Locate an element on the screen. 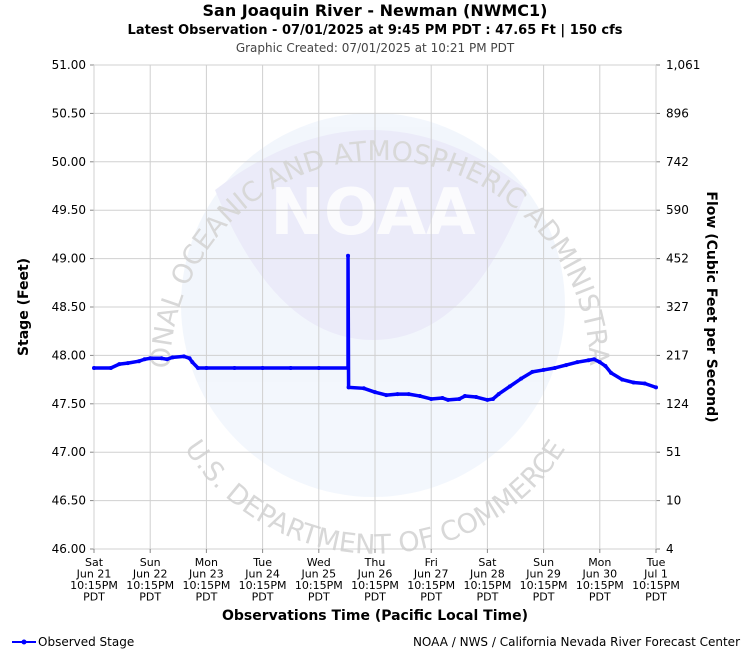  y2-tick-label: 590 is located at coordinates (677, 210).